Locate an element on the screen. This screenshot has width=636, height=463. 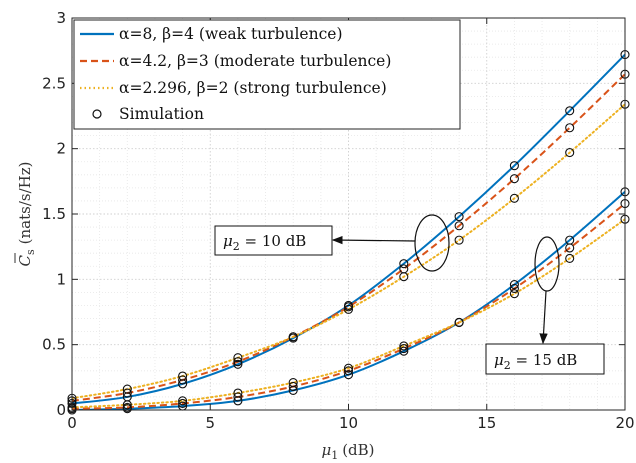
y-tick-label: 2 is located at coordinates (61, 149).